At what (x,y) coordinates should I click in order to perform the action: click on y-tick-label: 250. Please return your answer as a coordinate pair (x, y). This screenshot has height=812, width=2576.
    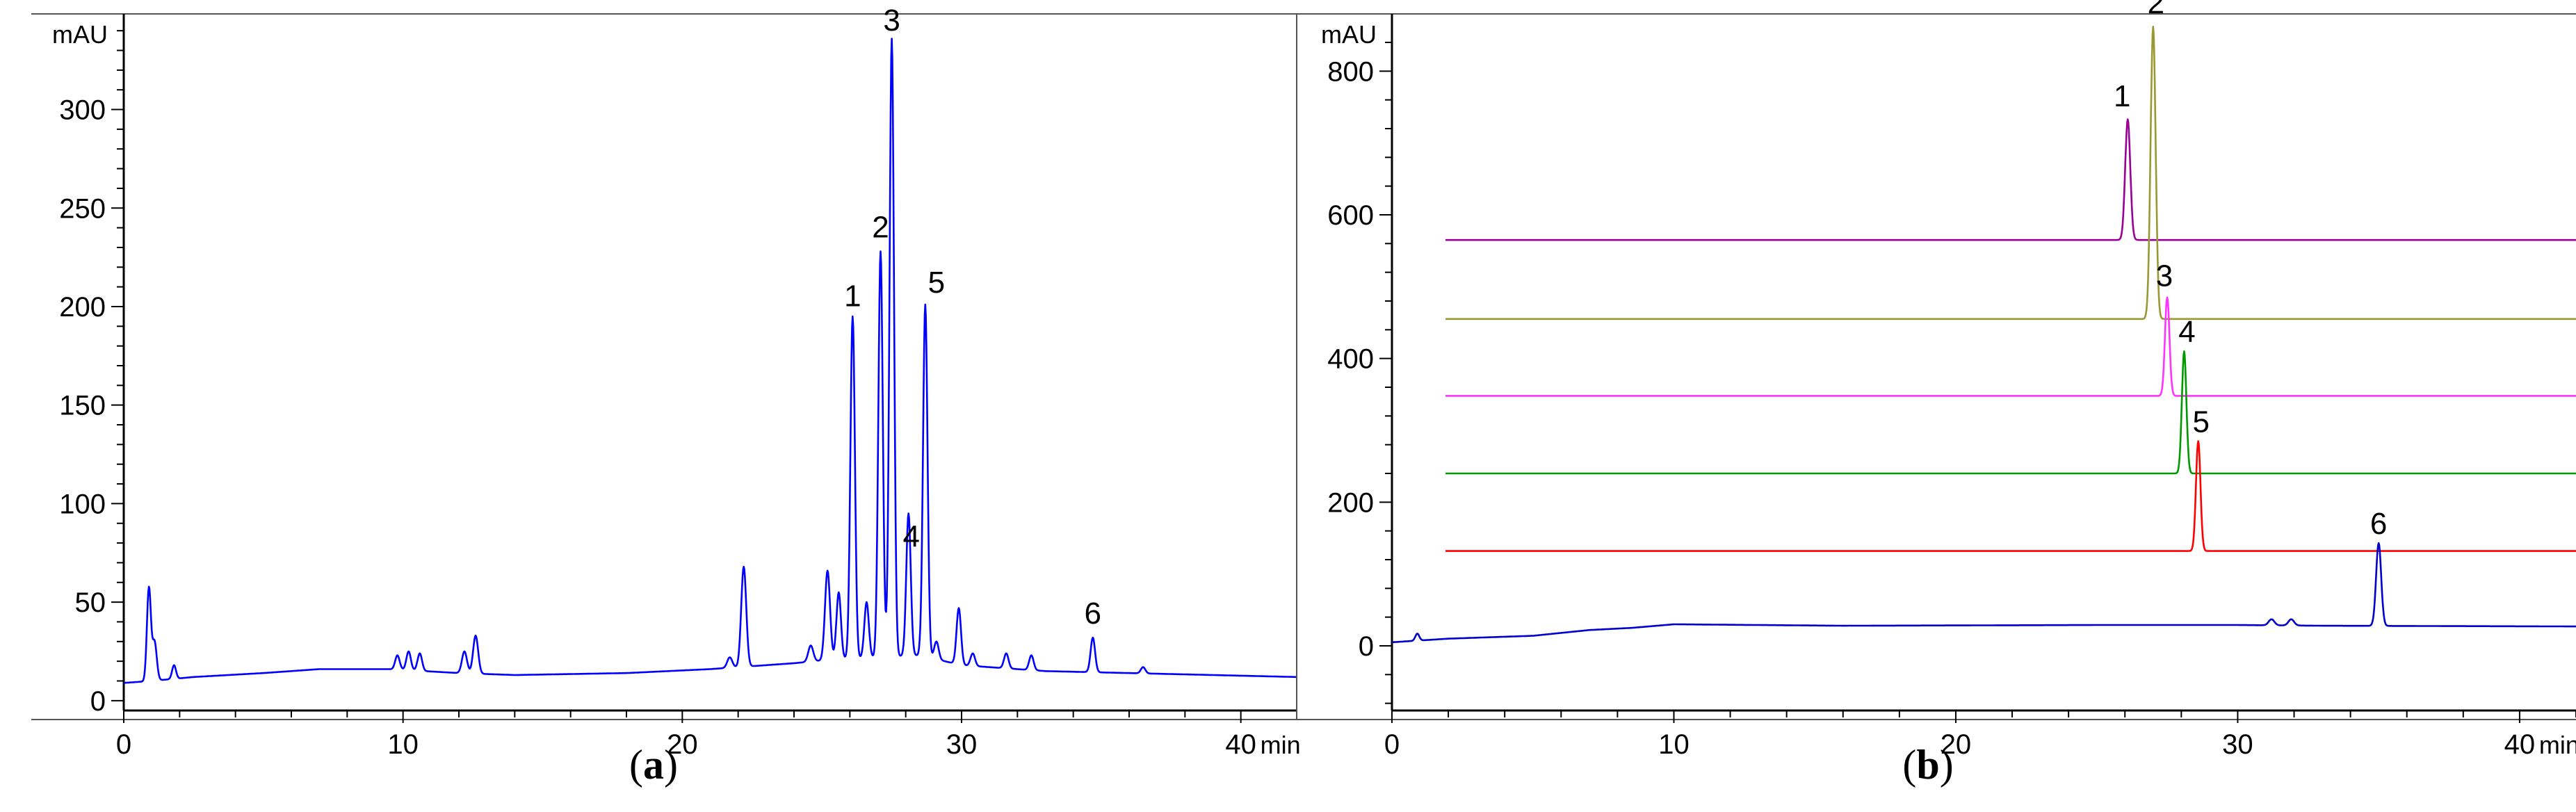
    Looking at the image, I should click on (82, 208).